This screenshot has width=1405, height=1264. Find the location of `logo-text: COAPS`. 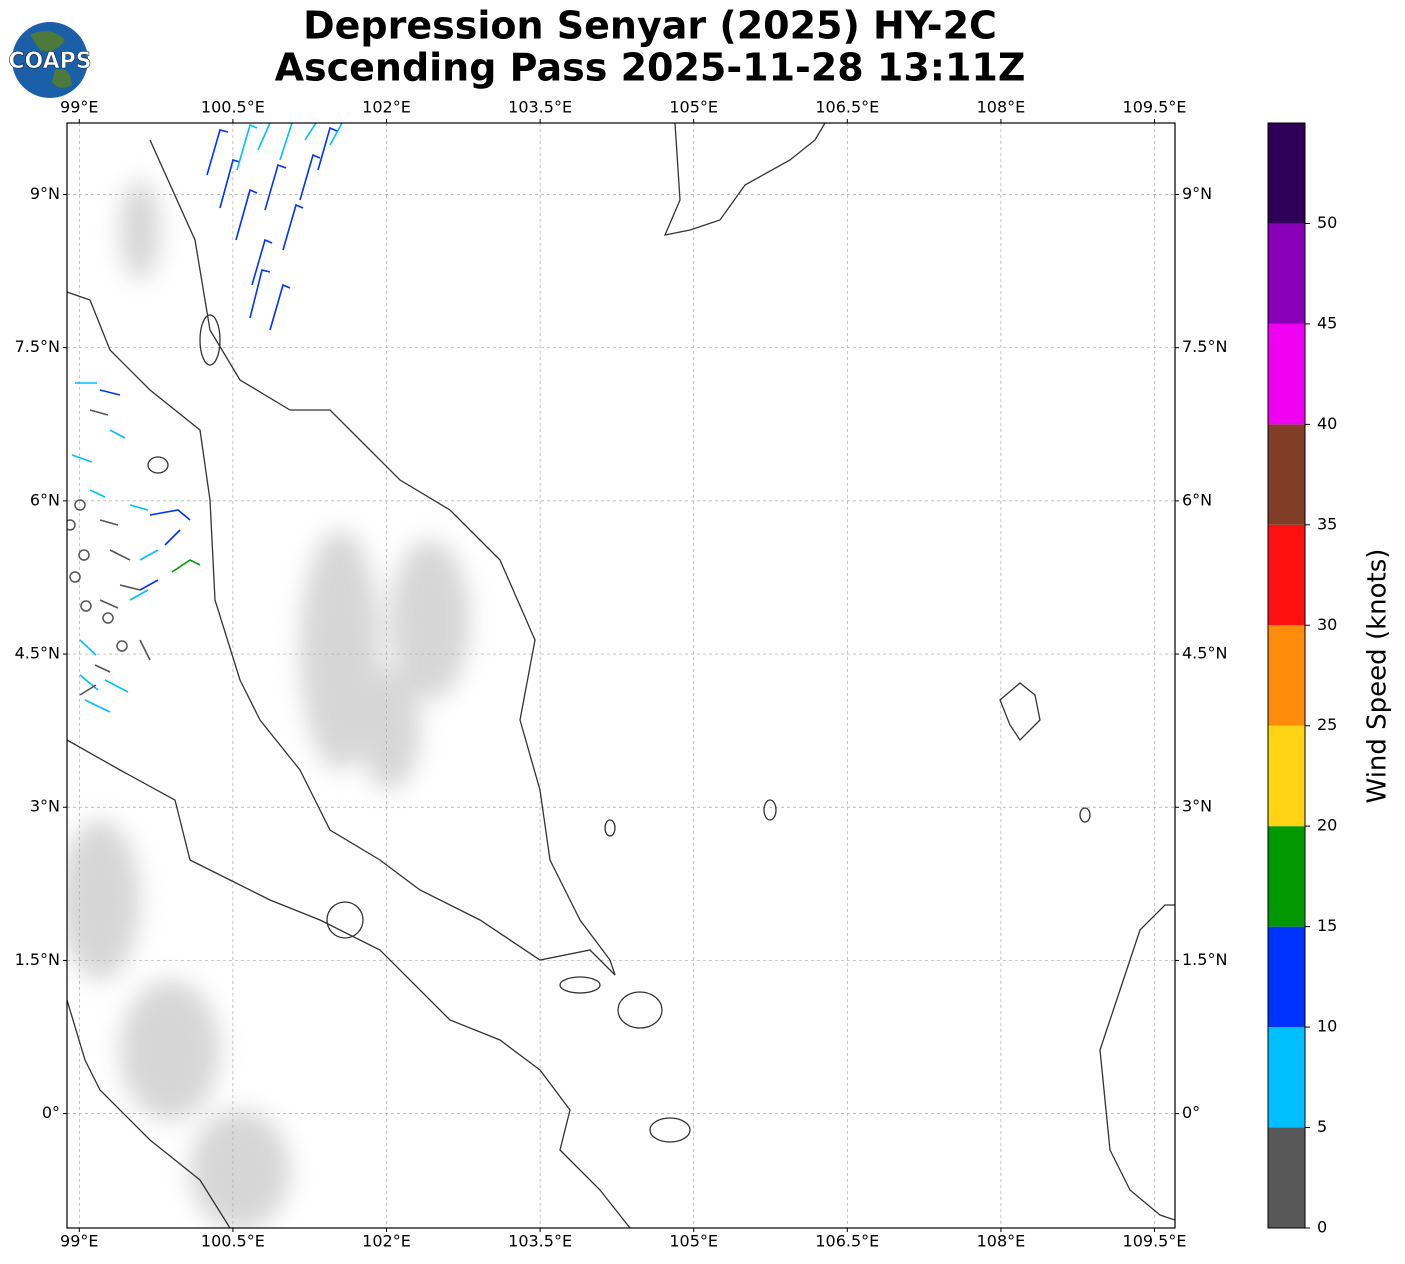

logo-text: COAPS is located at coordinates (49, 61).